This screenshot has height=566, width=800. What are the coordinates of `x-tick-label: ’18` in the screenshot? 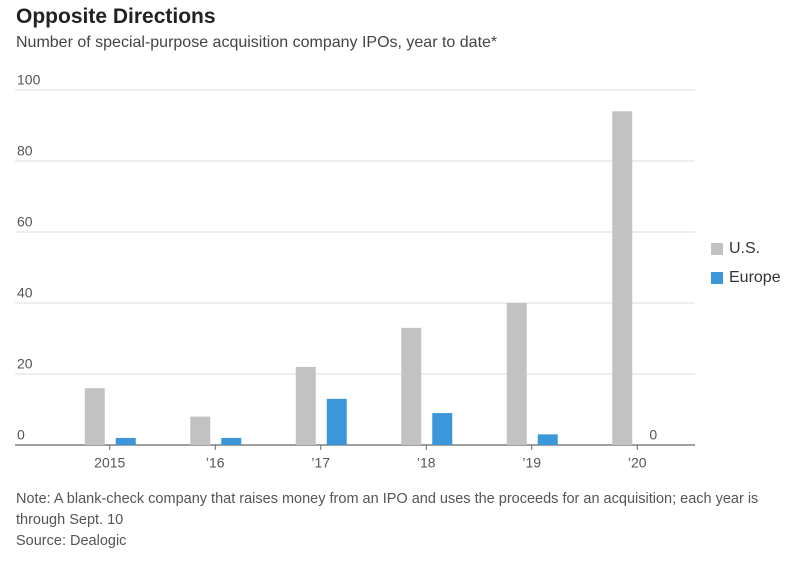 It's located at (426, 463).